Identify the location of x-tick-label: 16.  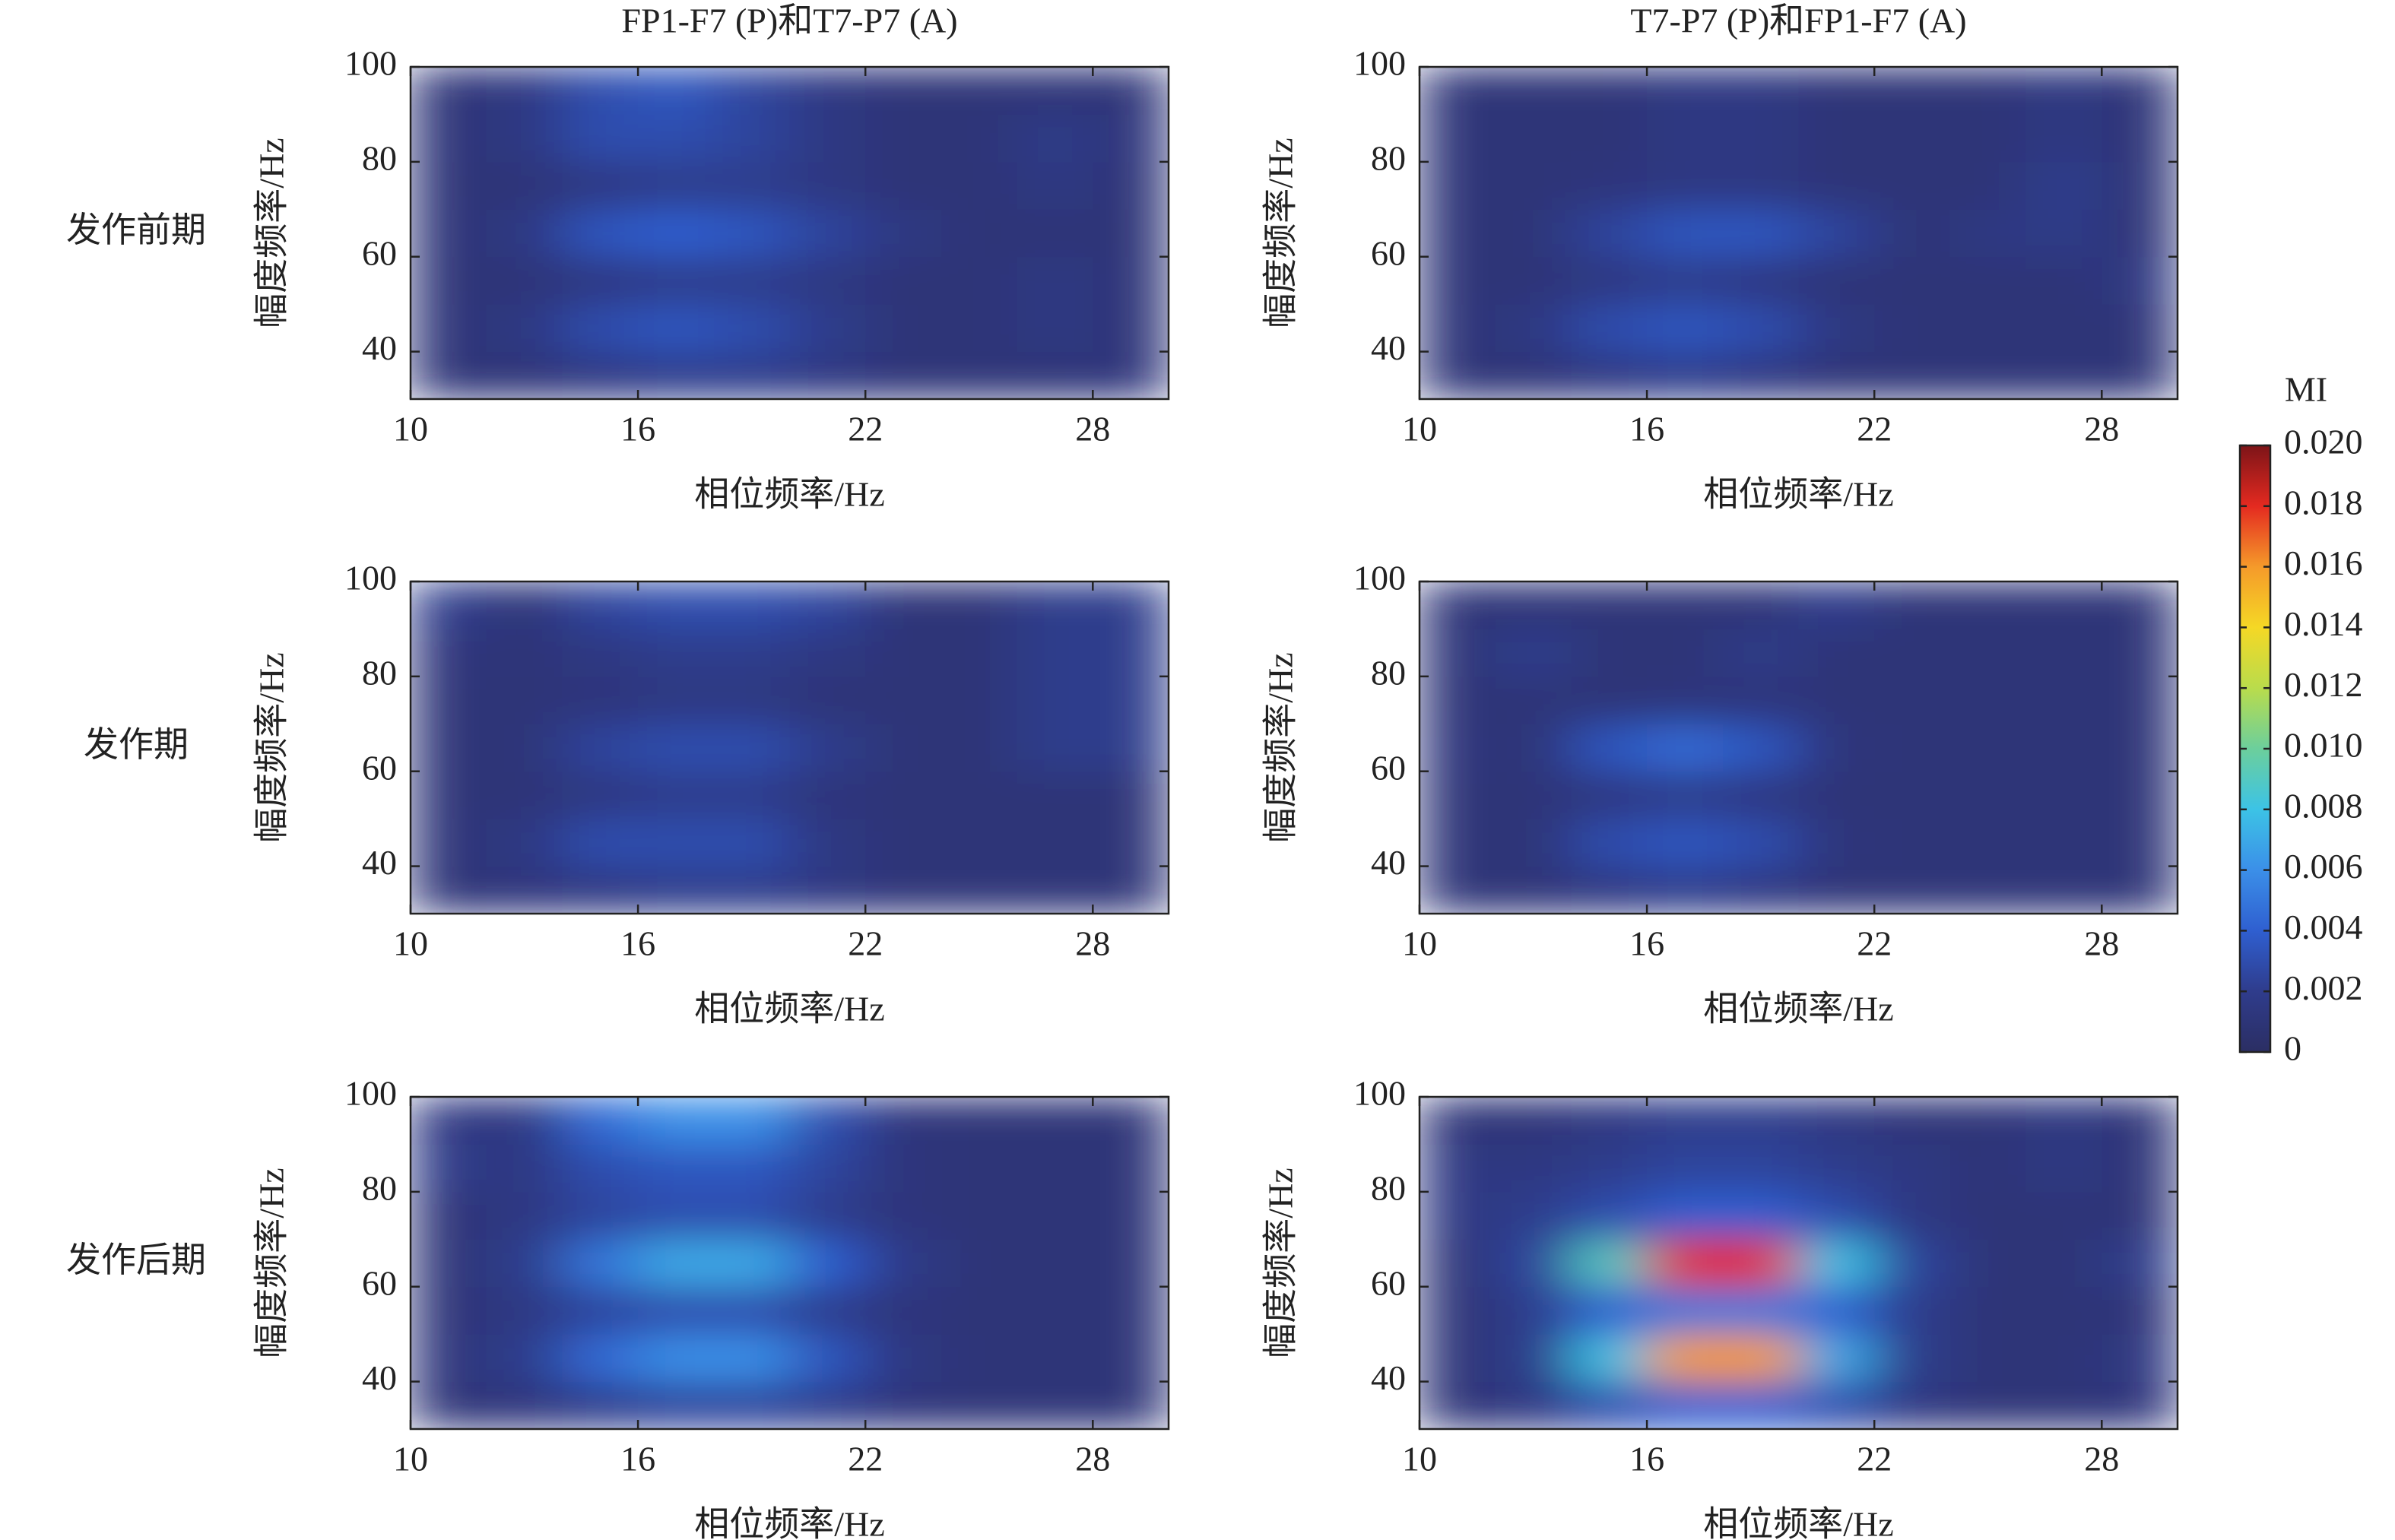
(637, 943).